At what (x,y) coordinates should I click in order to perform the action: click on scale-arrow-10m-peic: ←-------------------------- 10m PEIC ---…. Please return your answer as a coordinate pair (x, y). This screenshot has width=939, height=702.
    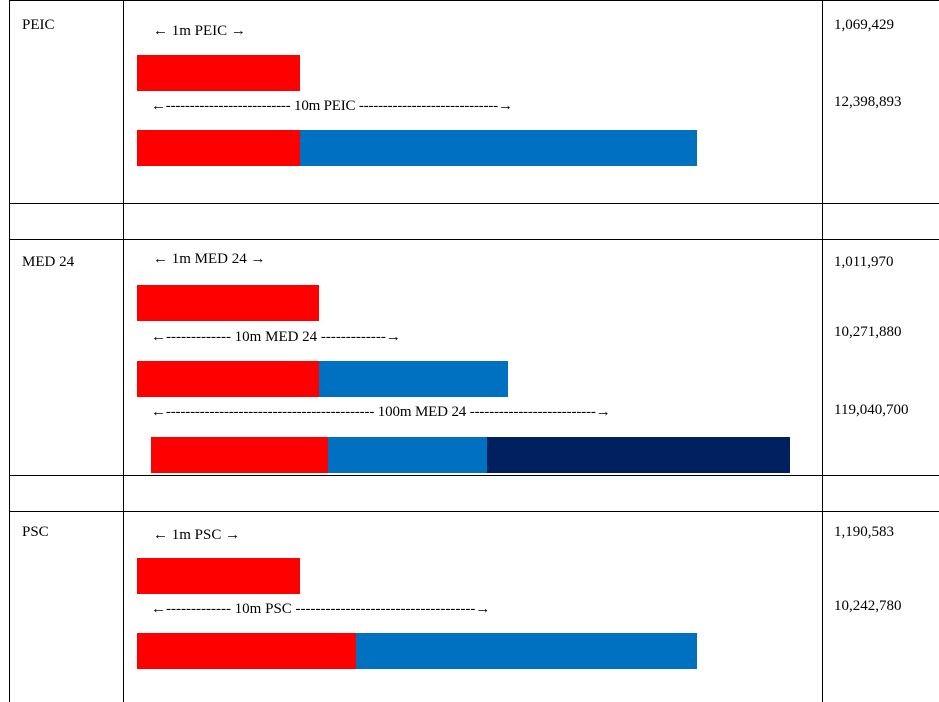
    Looking at the image, I should click on (332, 106).